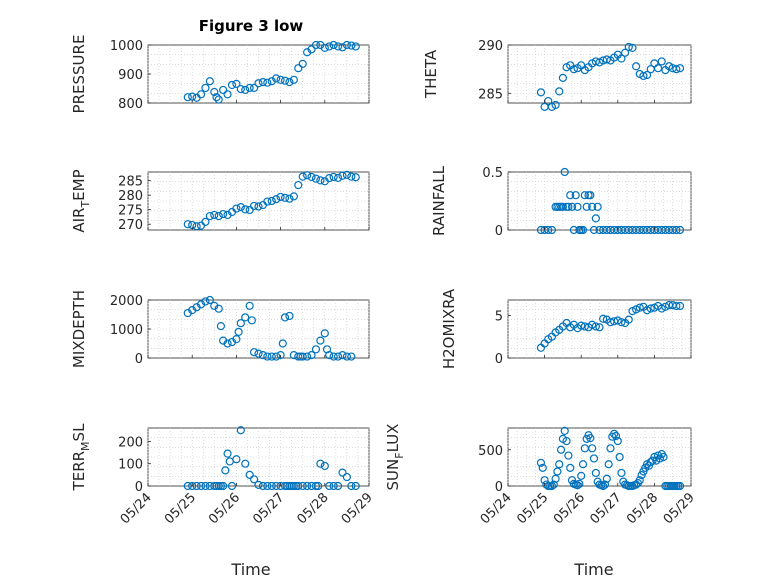  I want to click on x-tick-label: 05/25, so click(532, 508).